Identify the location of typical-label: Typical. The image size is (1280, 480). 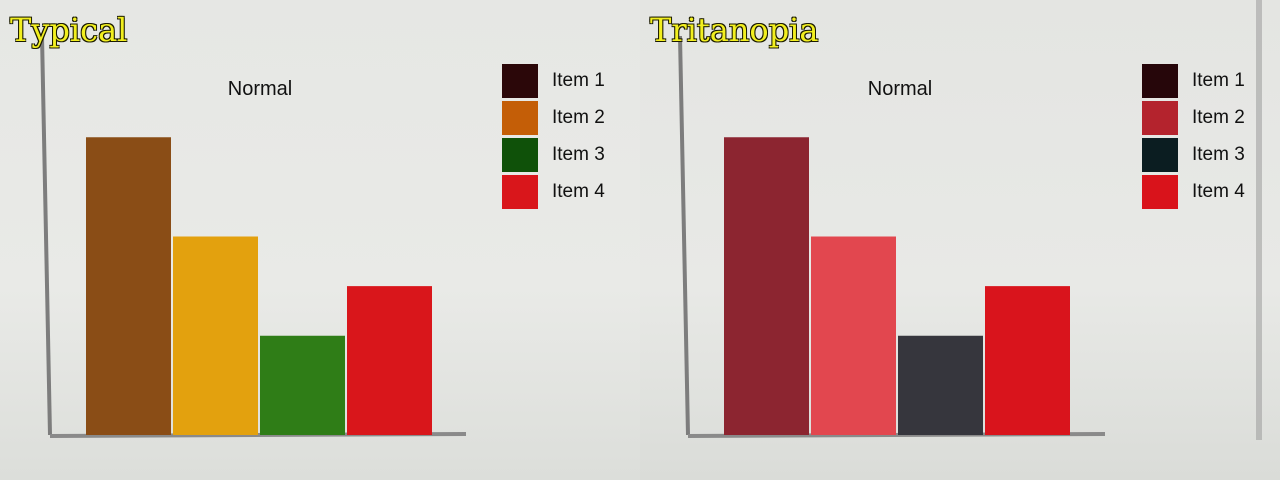
(69, 30).